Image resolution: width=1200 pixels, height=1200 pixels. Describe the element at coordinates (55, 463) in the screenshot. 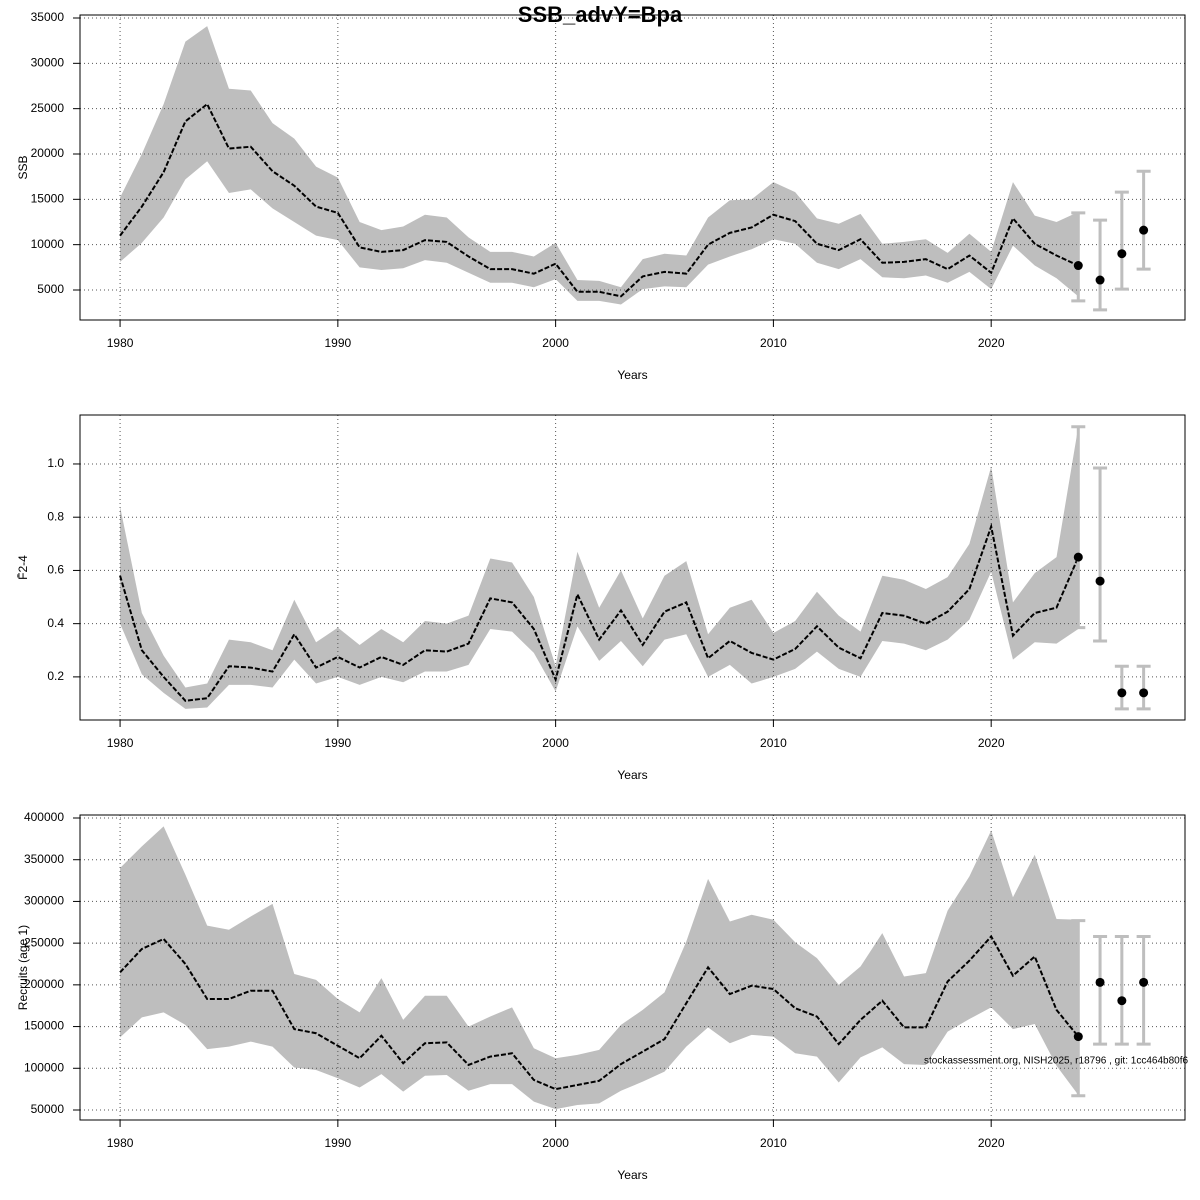

I see `y-tick-label: 1.0` at that location.